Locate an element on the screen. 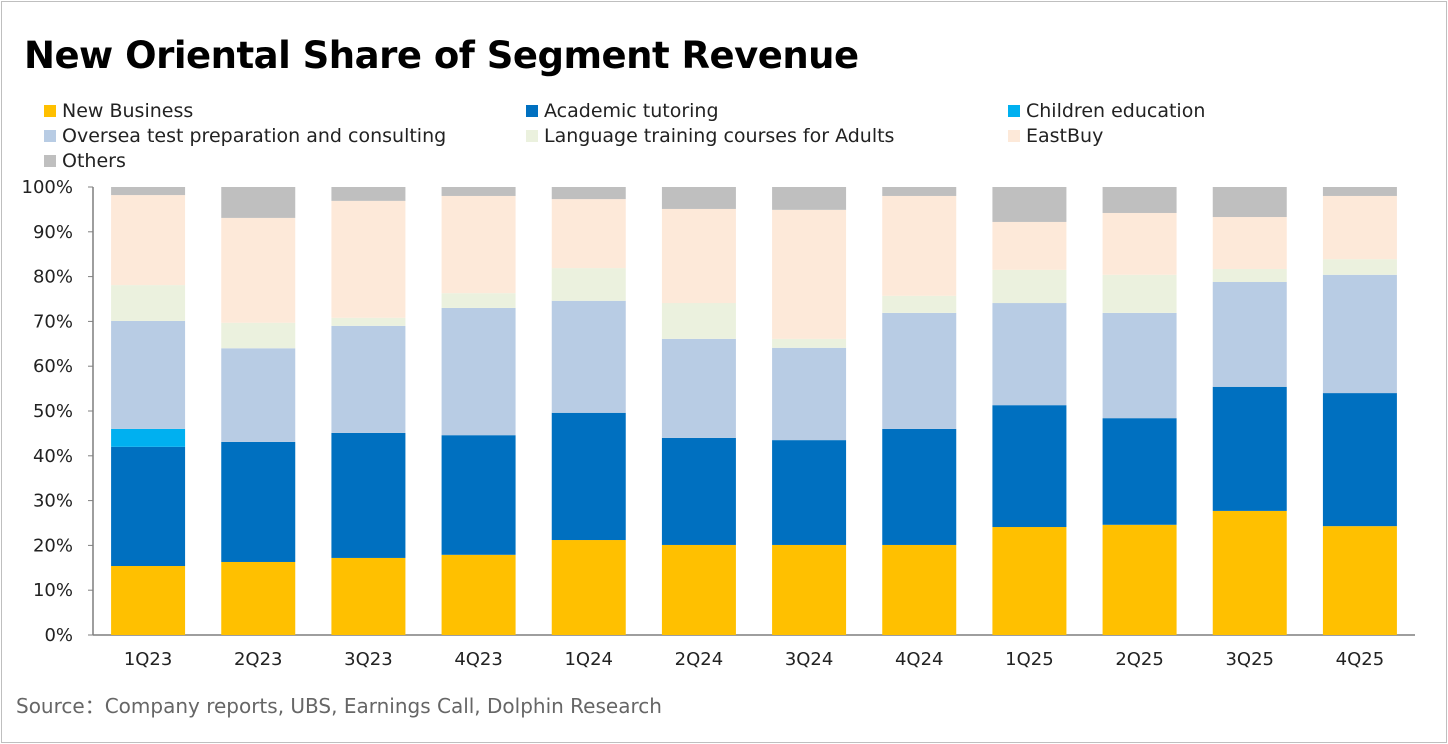 This screenshot has width=1448, height=744. x-tick-label: 4Q23 is located at coordinates (478, 659).